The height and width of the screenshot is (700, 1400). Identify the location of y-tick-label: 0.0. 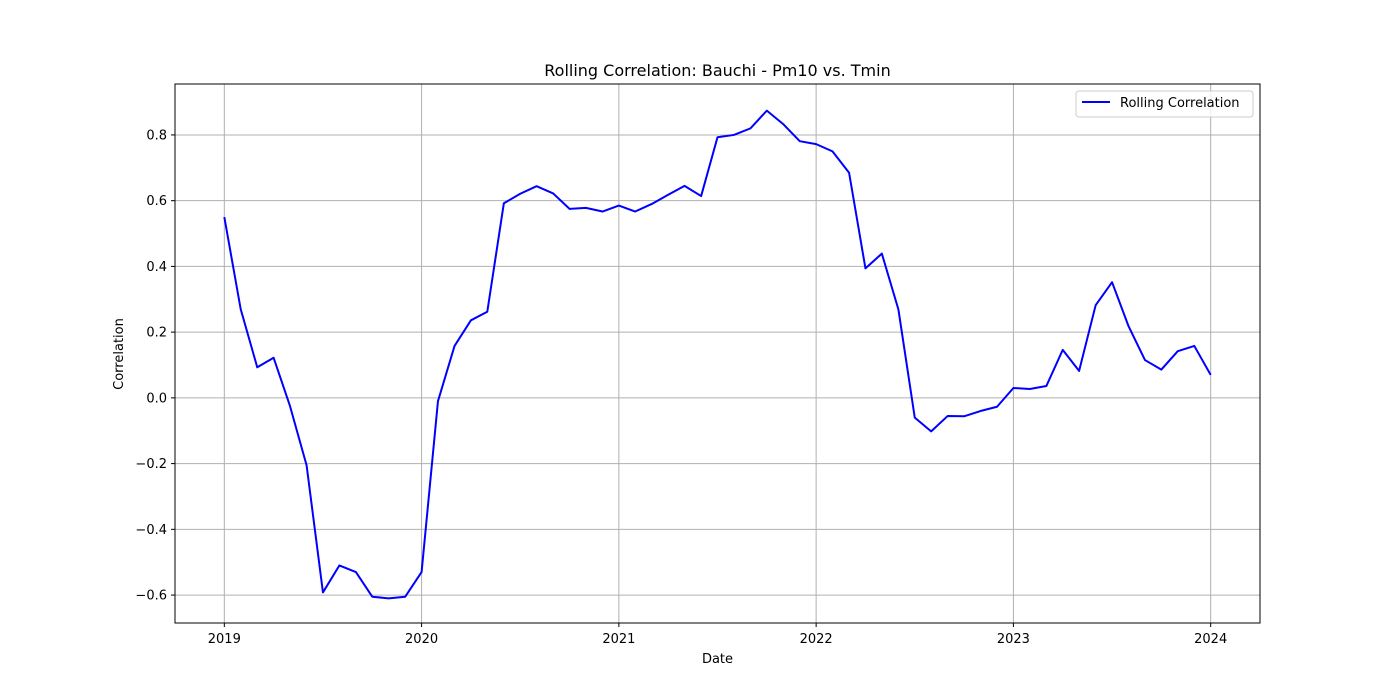
(156, 398).